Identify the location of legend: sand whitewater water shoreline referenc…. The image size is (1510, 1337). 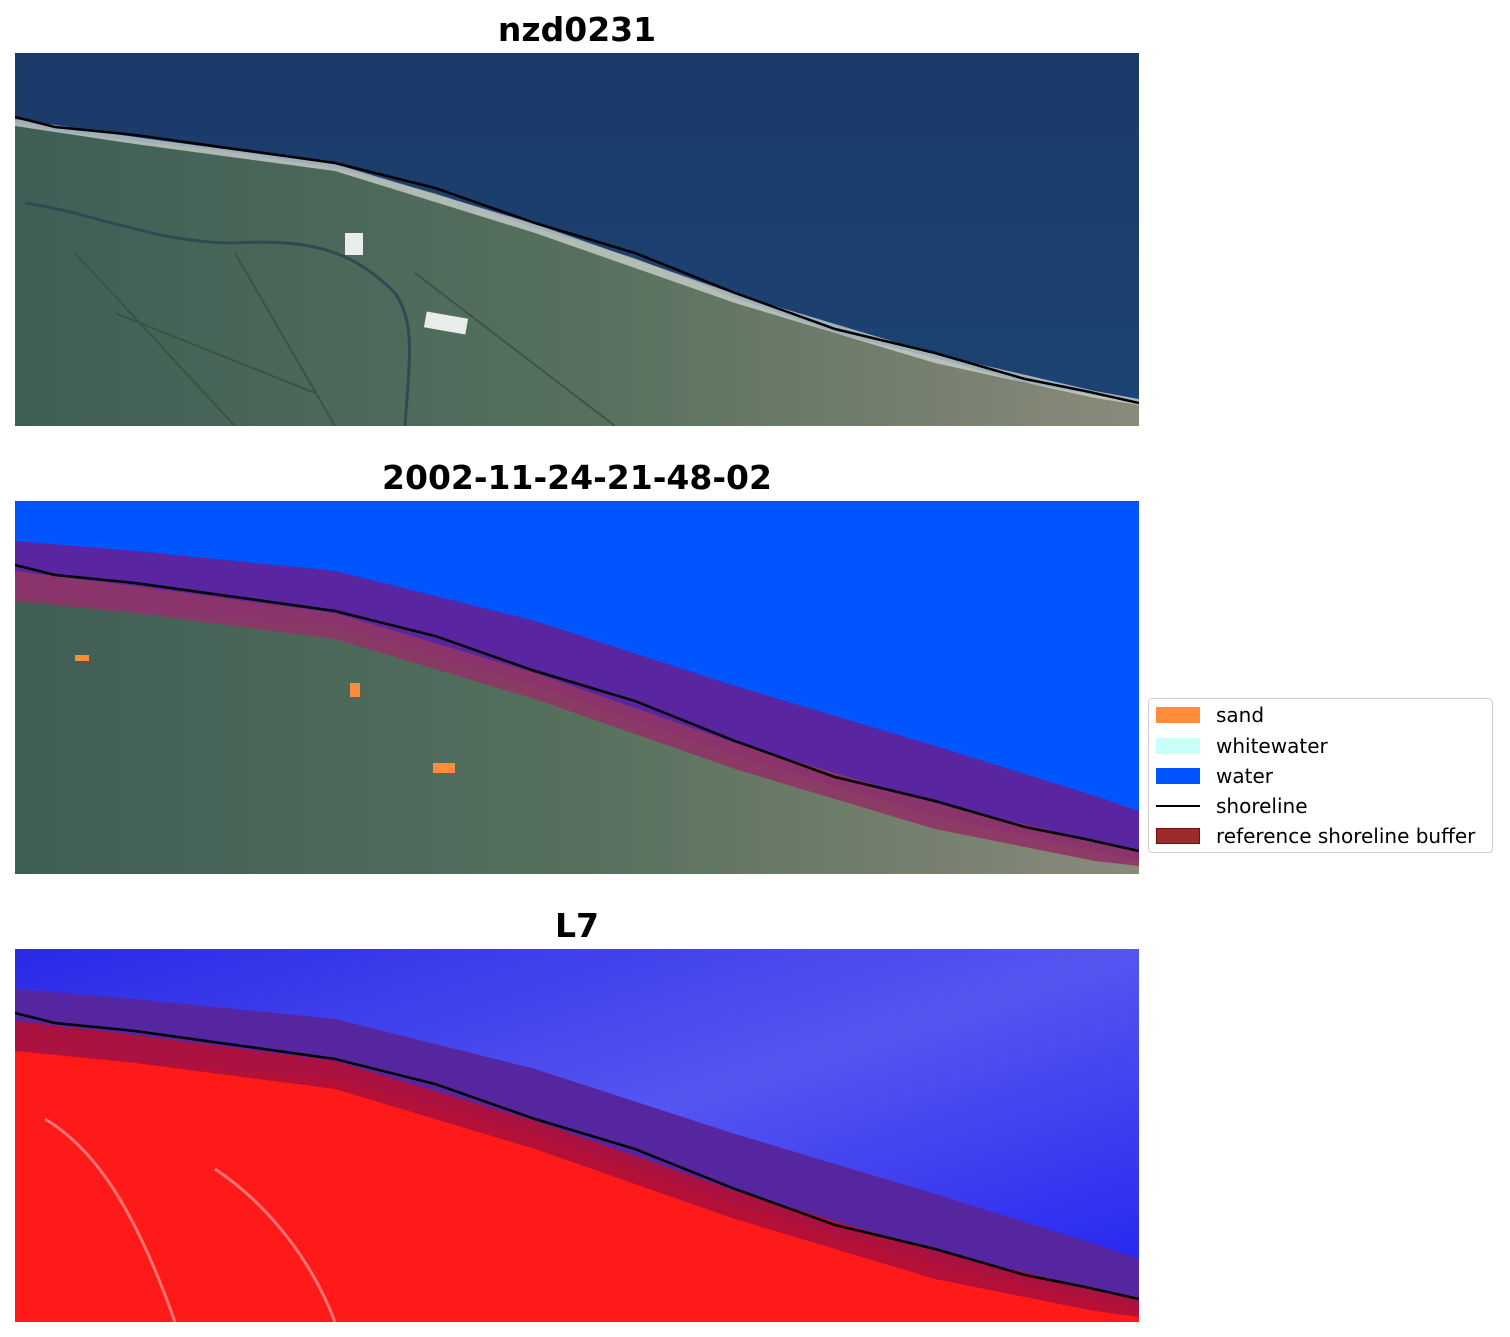
(1320, 775).